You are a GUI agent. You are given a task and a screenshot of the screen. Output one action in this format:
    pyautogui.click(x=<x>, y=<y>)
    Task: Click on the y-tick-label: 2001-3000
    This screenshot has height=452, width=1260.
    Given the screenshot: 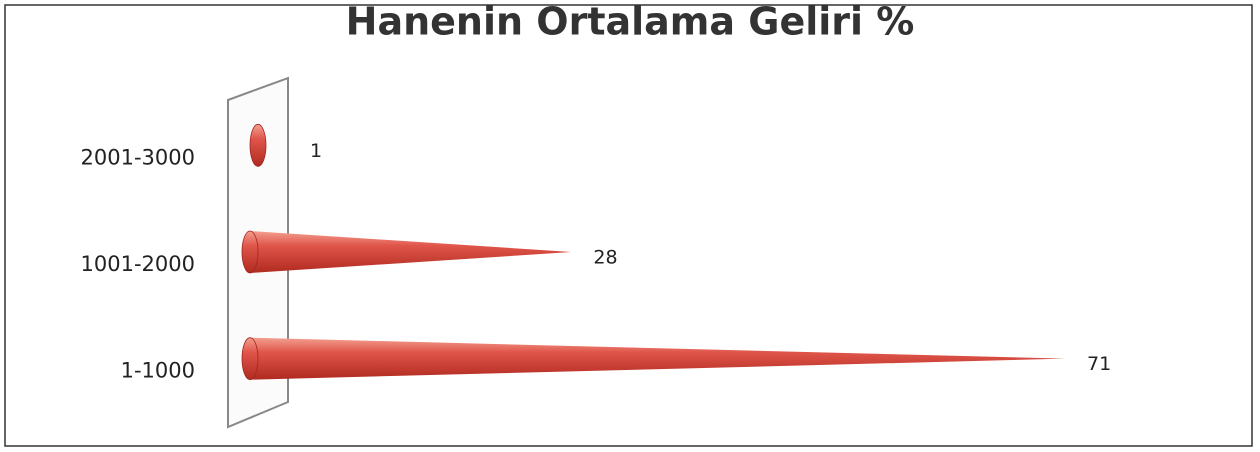 What is the action you would take?
    pyautogui.click(x=138, y=157)
    